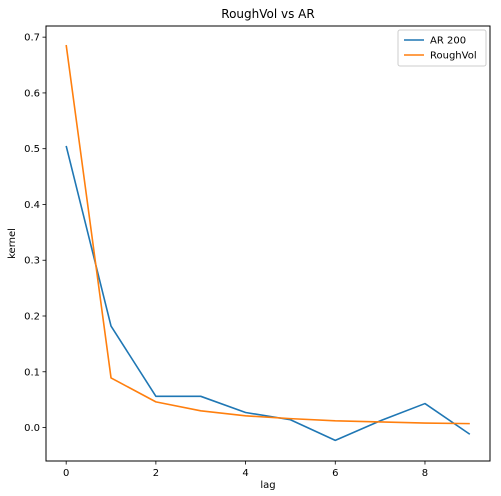 This screenshot has height=496, width=501. What do you see at coordinates (32, 38) in the screenshot?
I see `y-tick-label: 0.7` at bounding box center [32, 38].